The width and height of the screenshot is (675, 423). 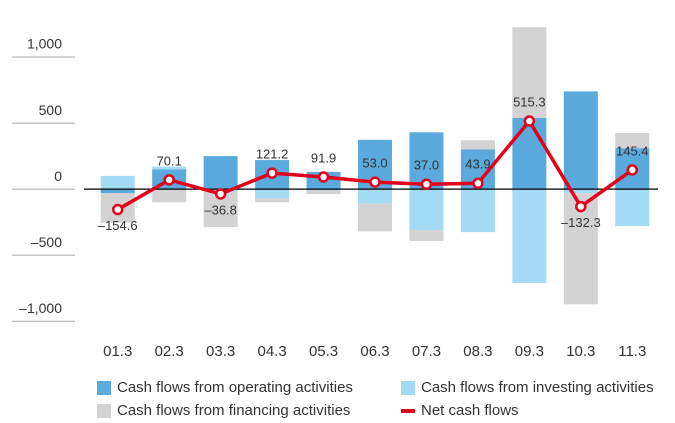 What do you see at coordinates (529, 101) in the screenshot?
I see `data-label: 515.3` at bounding box center [529, 101].